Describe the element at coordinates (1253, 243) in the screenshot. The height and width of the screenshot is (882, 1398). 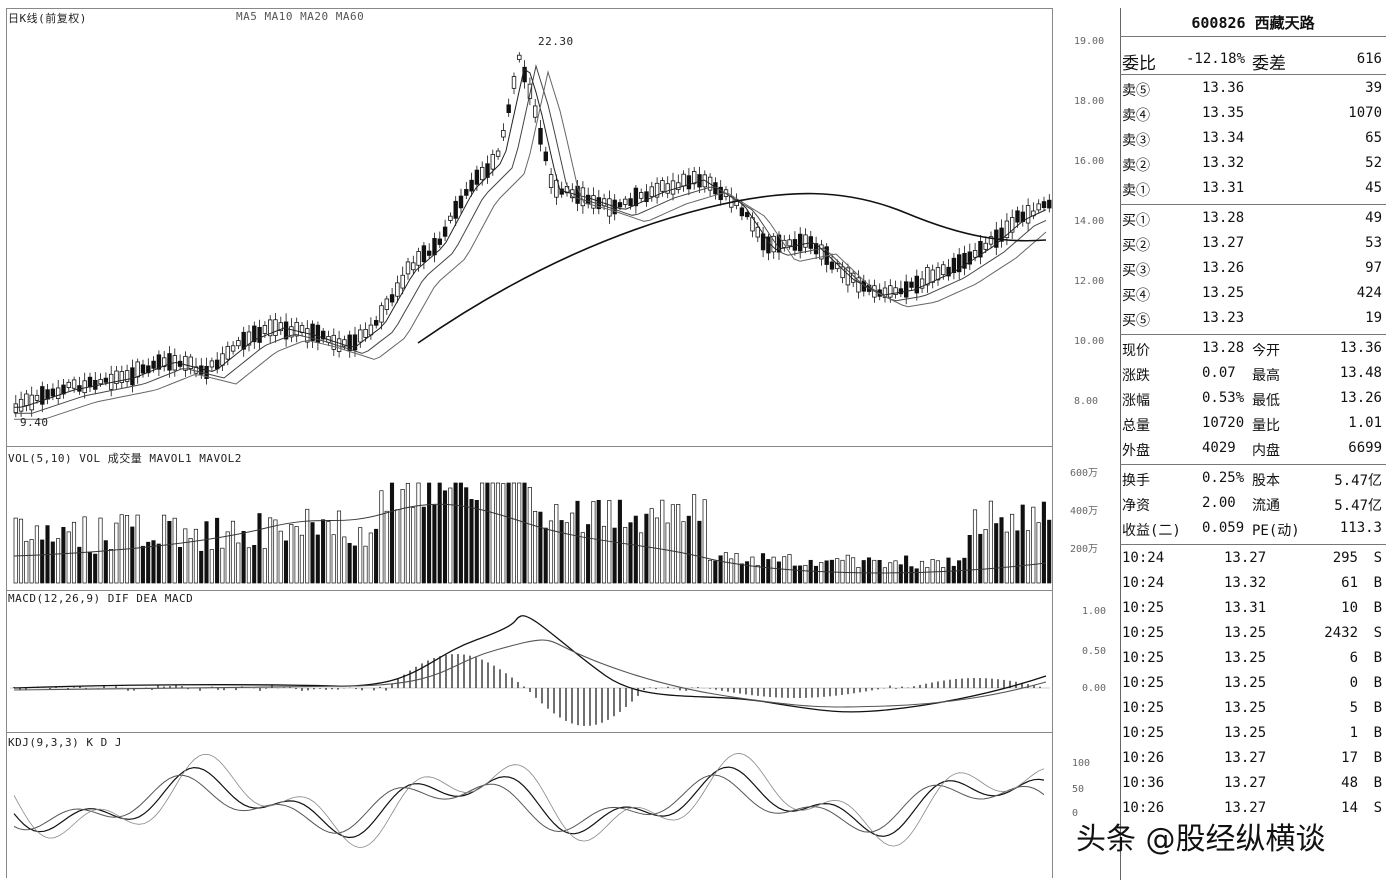
I see `buy-row: 买② 13.27 53` at that location.